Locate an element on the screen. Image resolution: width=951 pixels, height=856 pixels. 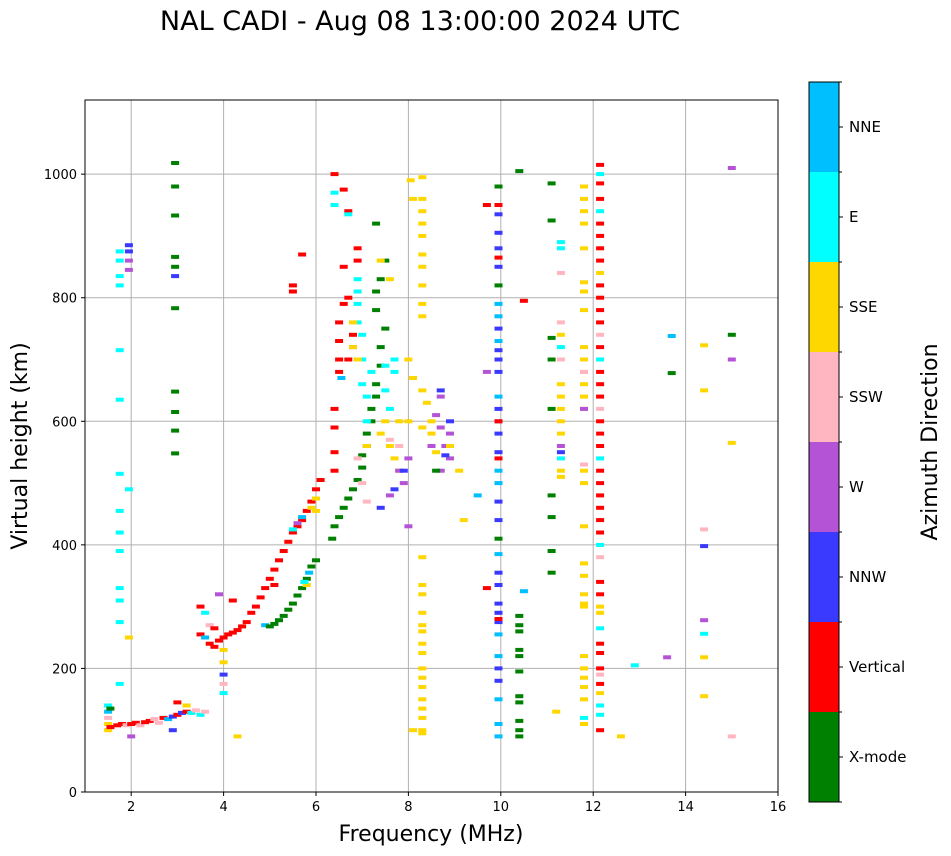
colorbar-tick-label: W is located at coordinates (856, 487).